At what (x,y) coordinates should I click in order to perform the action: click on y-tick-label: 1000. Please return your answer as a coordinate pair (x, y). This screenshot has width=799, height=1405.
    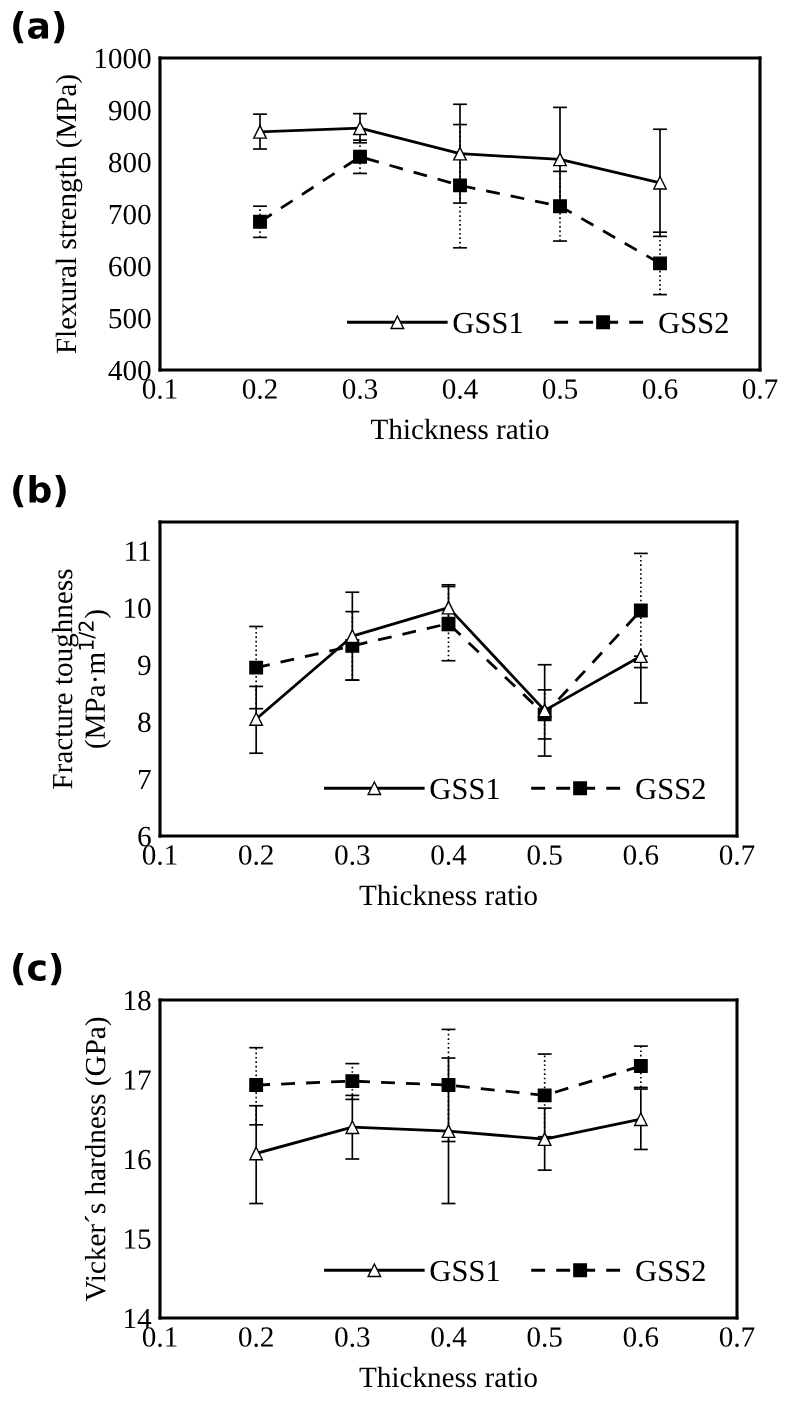
    Looking at the image, I should click on (123, 58).